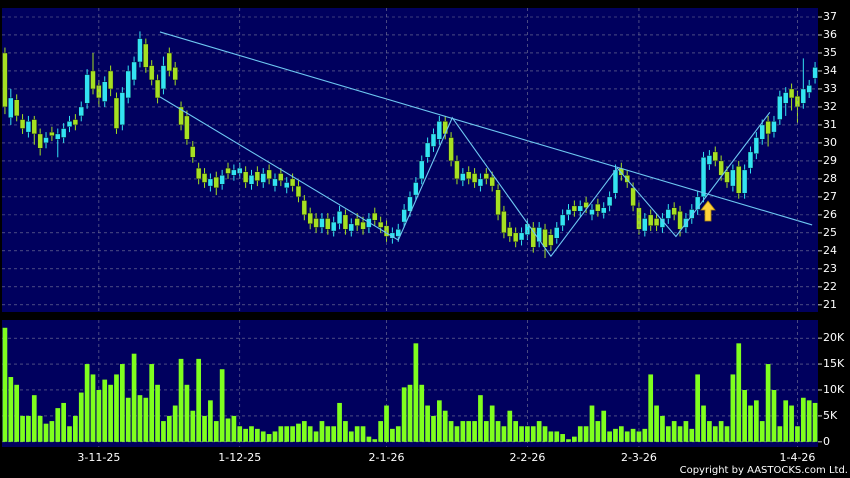 This screenshot has height=478, width=850. What do you see at coordinates (830, 34) in the screenshot?
I see `y-tick-label: 36` at bounding box center [830, 34].